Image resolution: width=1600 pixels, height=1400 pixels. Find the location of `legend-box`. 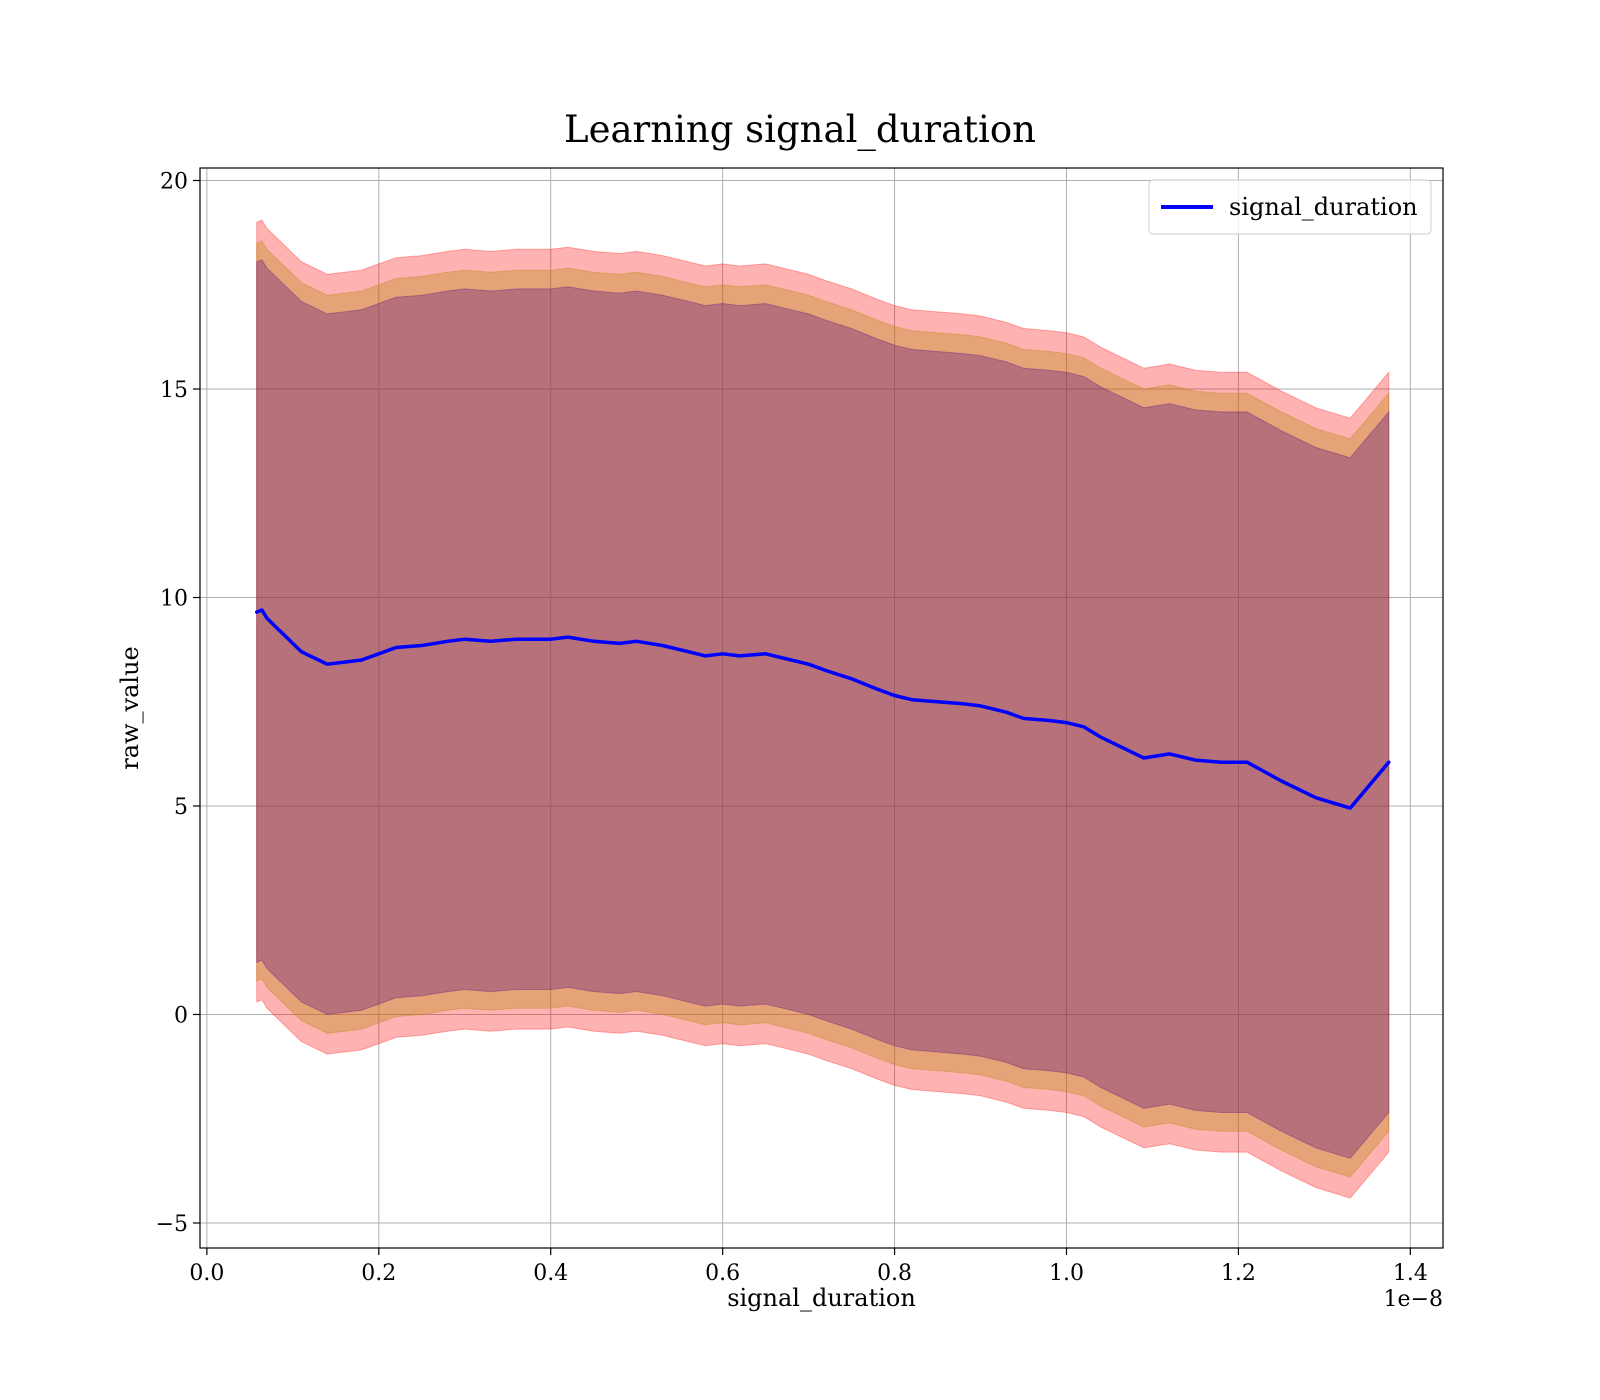

legend-box is located at coordinates (1290, 207).